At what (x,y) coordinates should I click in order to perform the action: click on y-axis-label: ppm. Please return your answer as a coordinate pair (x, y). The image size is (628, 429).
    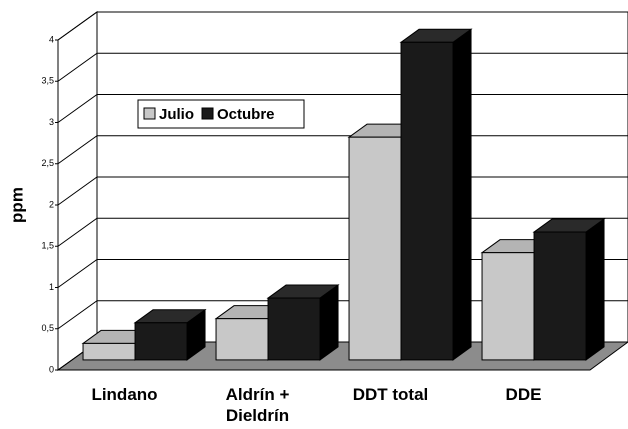
    Looking at the image, I should click on (16, 205).